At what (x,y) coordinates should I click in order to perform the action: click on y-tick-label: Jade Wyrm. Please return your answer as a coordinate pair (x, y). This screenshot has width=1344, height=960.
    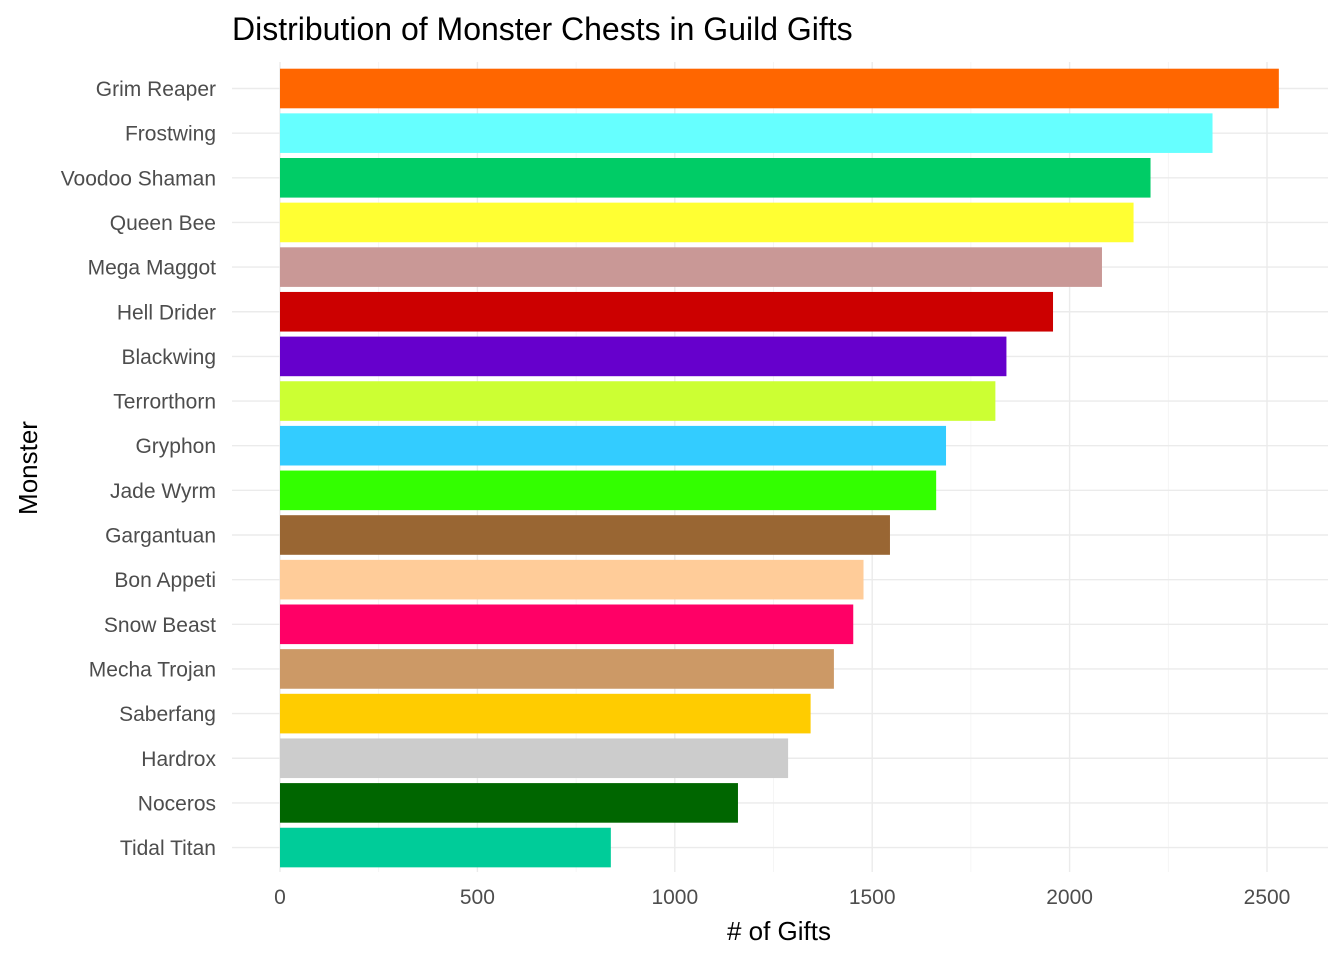
    Looking at the image, I should click on (163, 491).